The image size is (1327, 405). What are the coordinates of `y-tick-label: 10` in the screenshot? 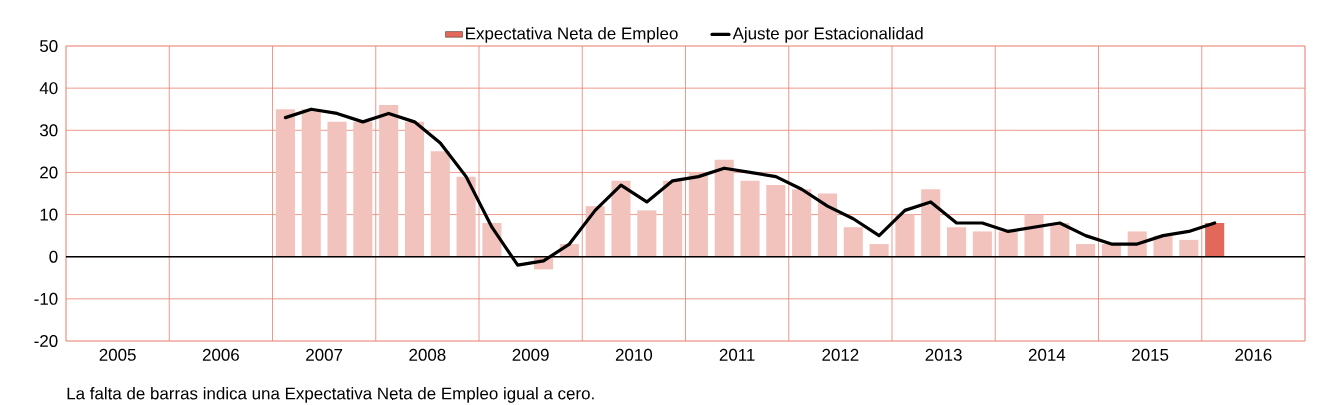 It's located at (49, 214).